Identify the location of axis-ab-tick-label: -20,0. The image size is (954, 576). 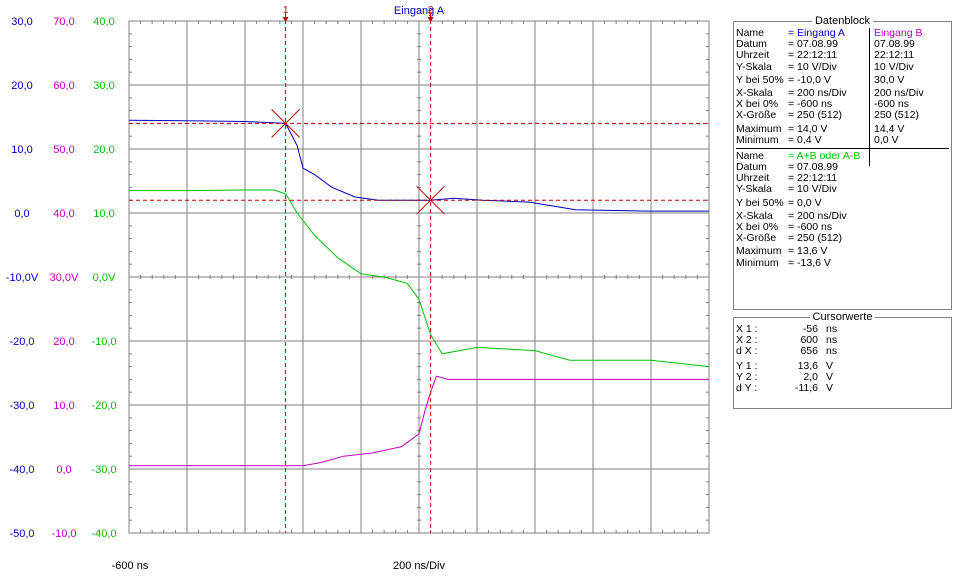
(103, 406).